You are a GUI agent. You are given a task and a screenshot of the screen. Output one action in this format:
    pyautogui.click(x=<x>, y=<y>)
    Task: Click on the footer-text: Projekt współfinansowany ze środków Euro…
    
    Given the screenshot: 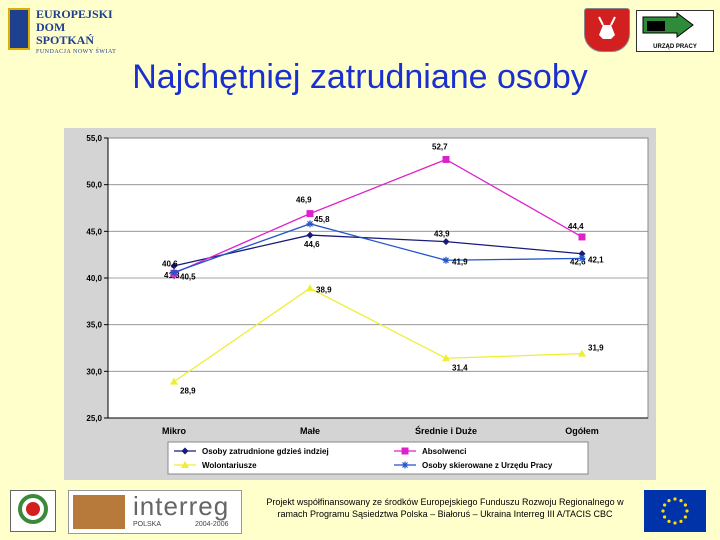 What is the action you would take?
    pyautogui.click(x=445, y=508)
    